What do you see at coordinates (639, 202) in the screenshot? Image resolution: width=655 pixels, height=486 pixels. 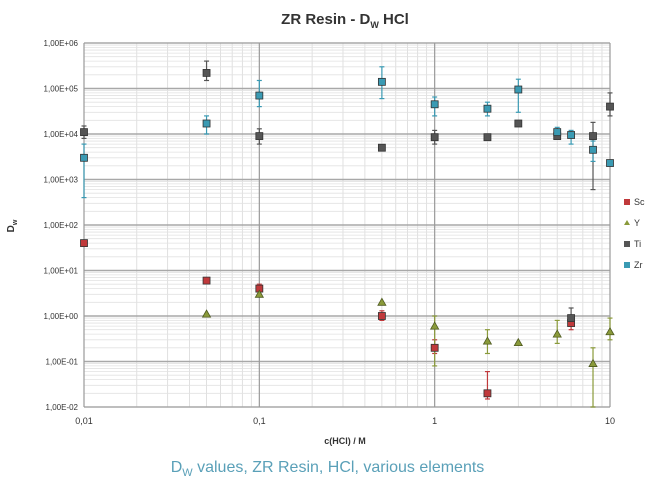 I see `legend-label-sc: Sc` at bounding box center [639, 202].